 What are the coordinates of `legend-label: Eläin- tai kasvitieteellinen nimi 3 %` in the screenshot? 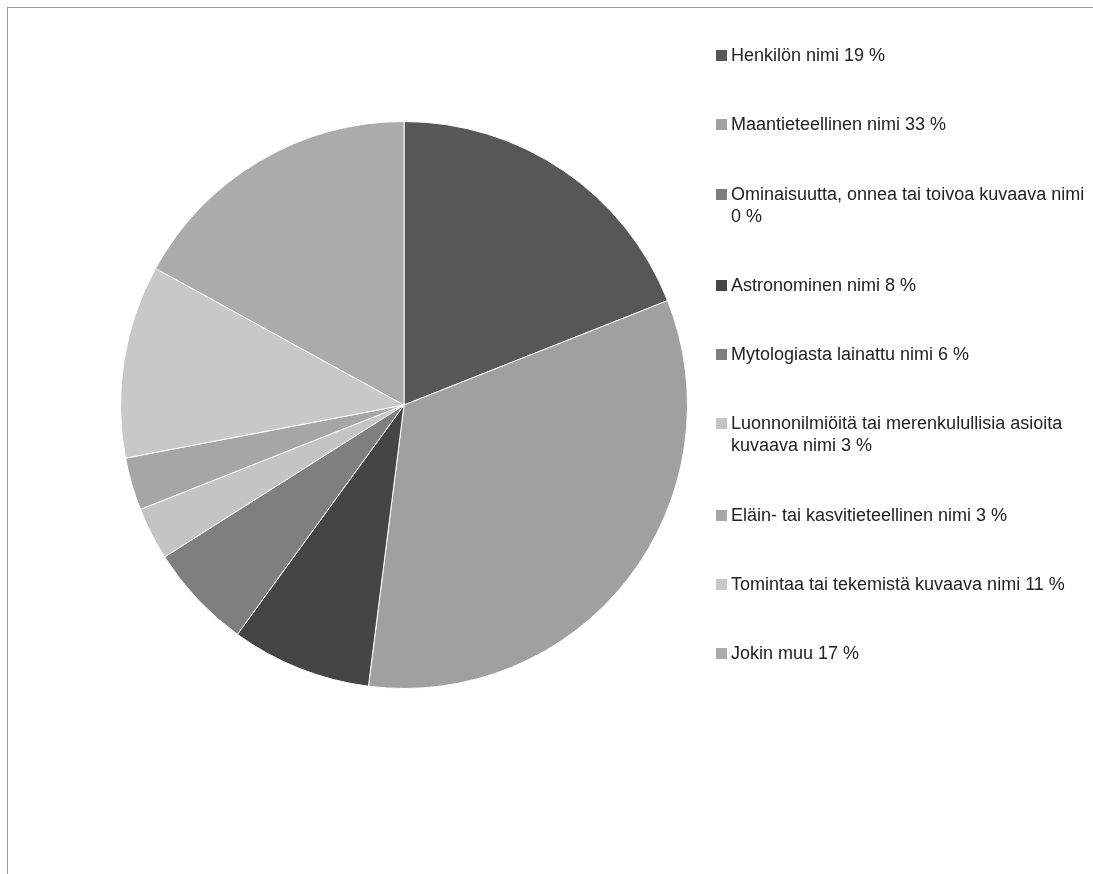 It's located at (869, 514).